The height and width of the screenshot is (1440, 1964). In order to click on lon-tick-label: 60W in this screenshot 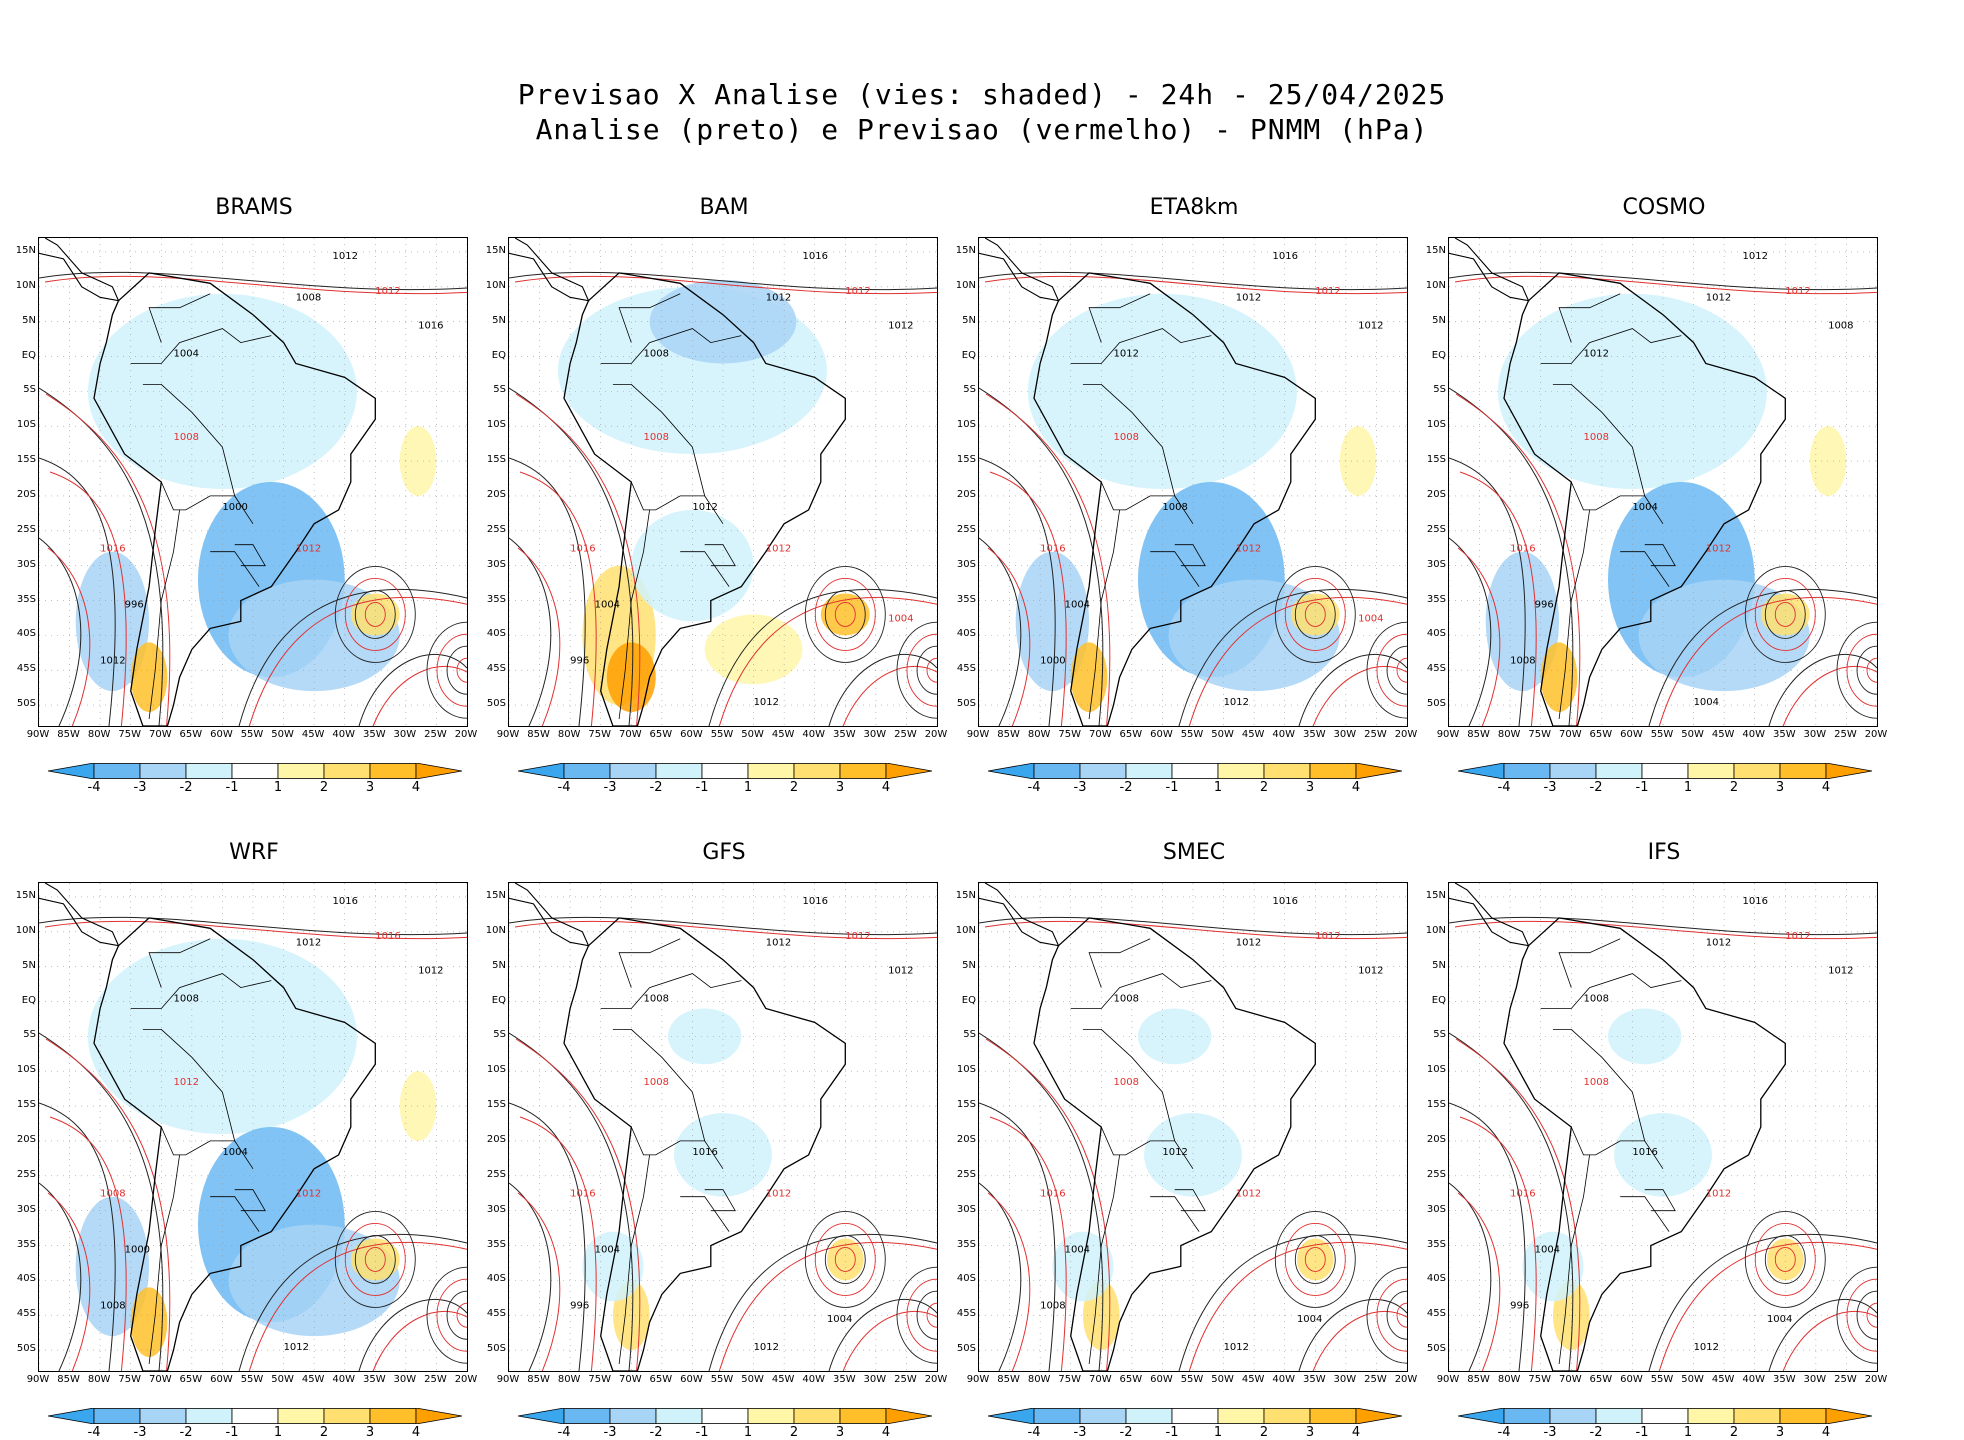, I will do `click(1631, 1379)`.